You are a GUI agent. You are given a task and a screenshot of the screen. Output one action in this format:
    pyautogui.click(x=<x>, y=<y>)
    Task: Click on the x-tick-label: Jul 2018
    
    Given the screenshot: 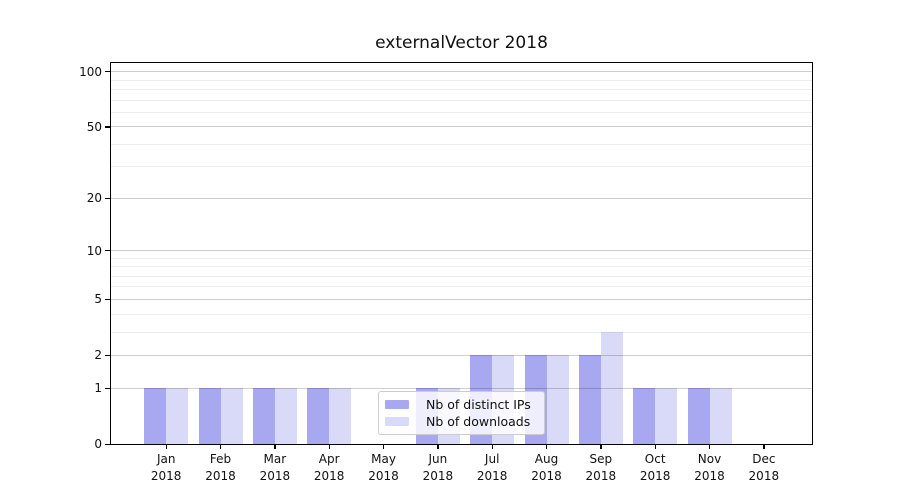 What is the action you would take?
    pyautogui.click(x=492, y=467)
    